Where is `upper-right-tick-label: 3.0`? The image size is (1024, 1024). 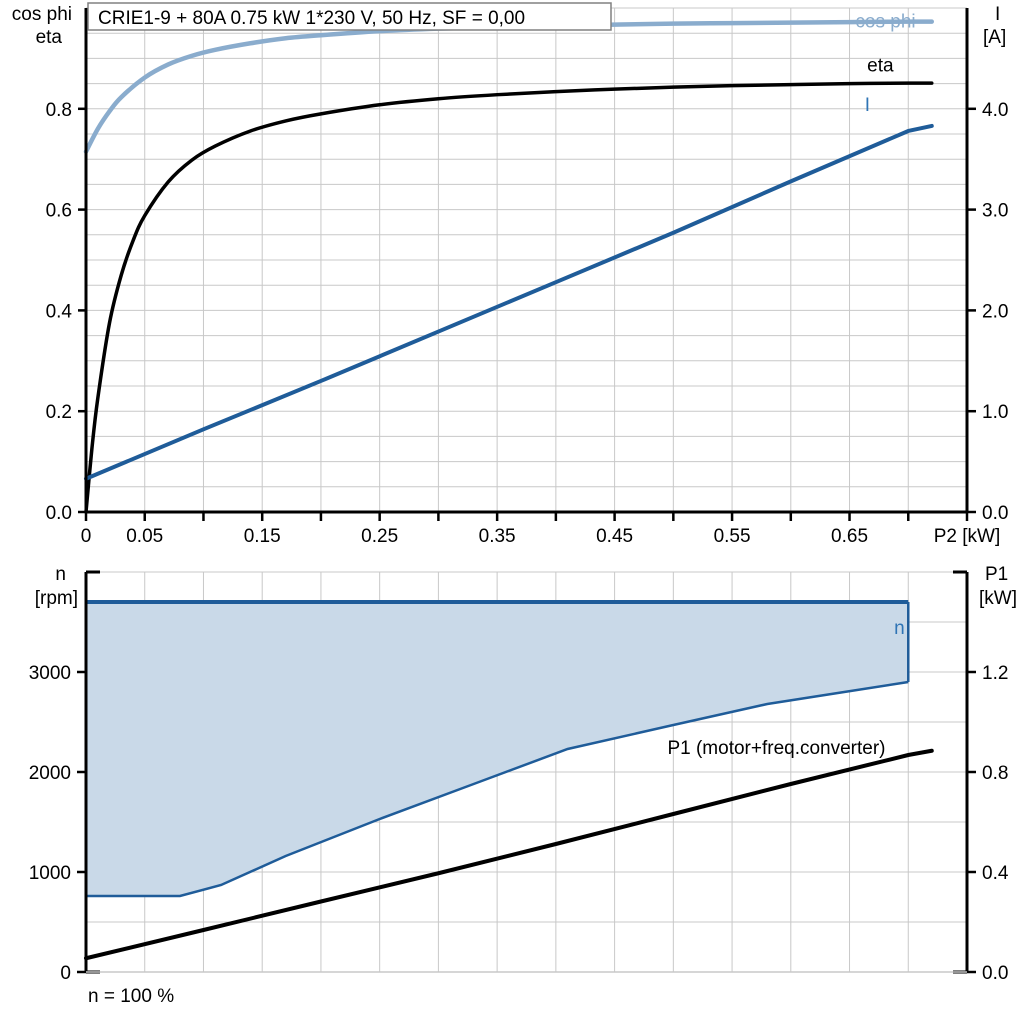 upper-right-tick-label: 3.0 is located at coordinates (995, 211).